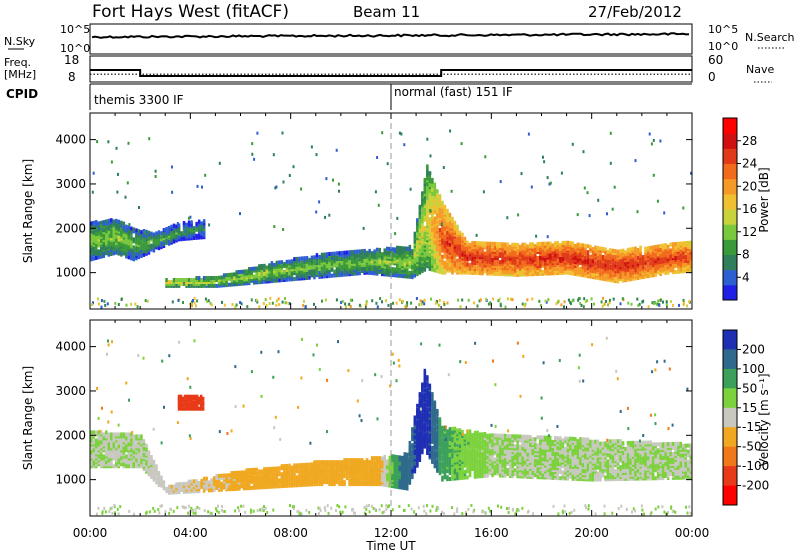  What do you see at coordinates (72, 77) in the screenshot?
I see `freq-tick-bottom-left: 8` at bounding box center [72, 77].